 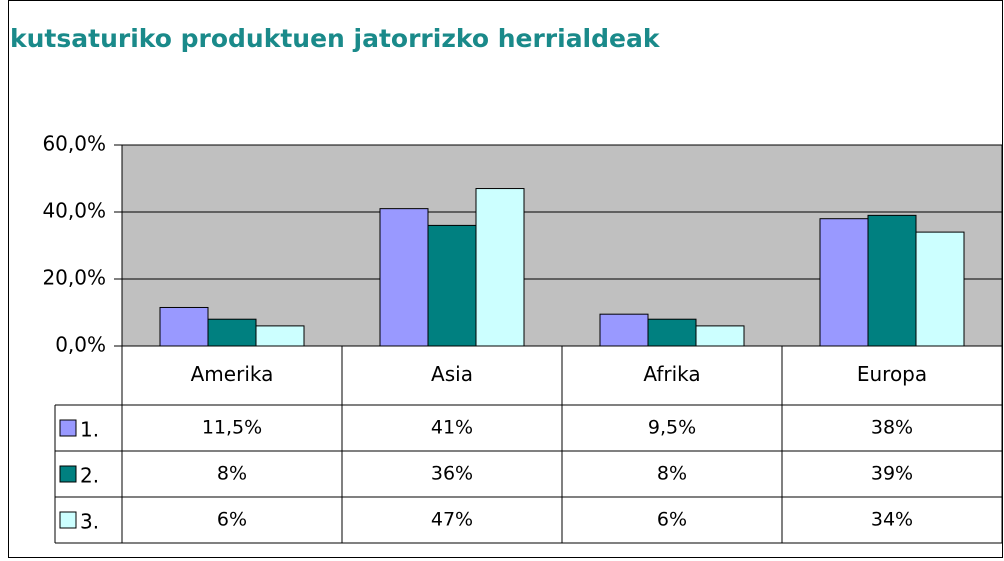 What do you see at coordinates (232, 374) in the screenshot?
I see `x-tick-label: Amerika` at bounding box center [232, 374].